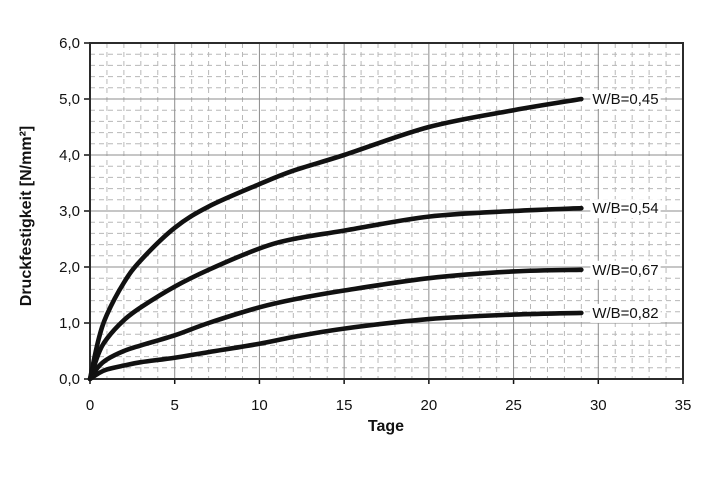 Image resolution: width=720 pixels, height=480 pixels. I want to click on y-tick-label: 1,0, so click(69, 323).